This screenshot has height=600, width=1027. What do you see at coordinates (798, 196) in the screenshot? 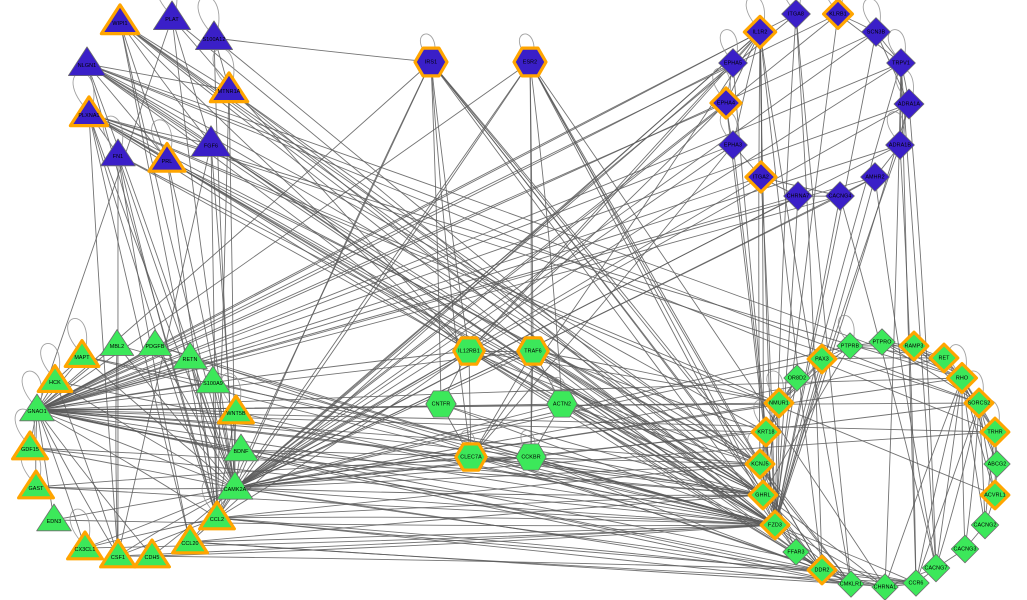
I see `node-chrna7: CHRNA7` at bounding box center [798, 196].